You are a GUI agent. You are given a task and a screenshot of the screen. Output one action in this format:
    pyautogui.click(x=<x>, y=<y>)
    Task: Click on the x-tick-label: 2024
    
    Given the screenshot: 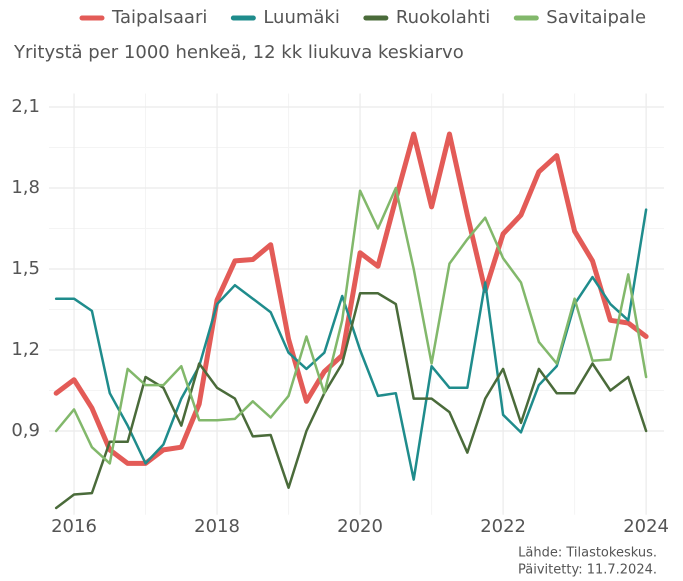 What is the action you would take?
    pyautogui.click(x=646, y=526)
    